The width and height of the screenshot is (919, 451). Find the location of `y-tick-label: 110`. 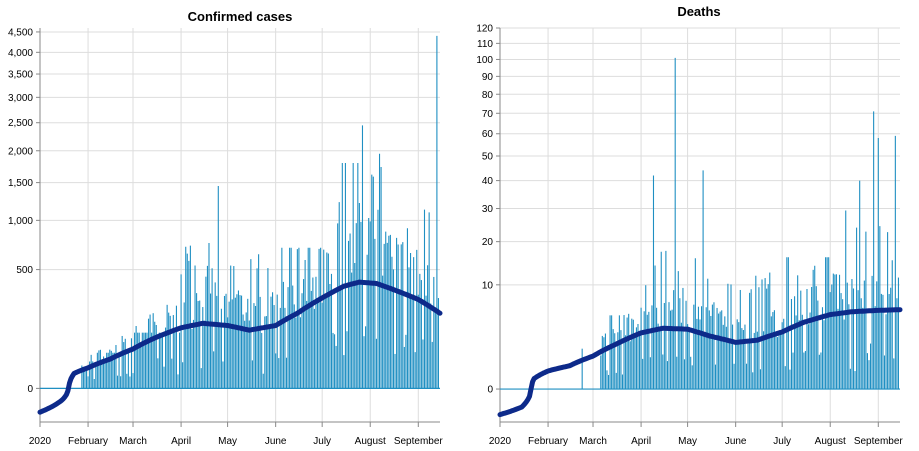

y-tick-label: 110 is located at coordinates (485, 44).